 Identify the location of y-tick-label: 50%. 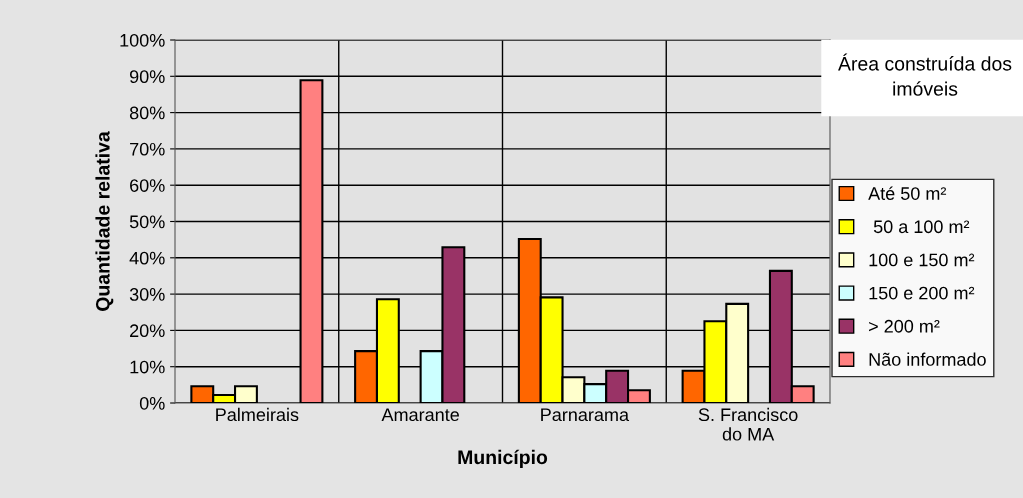
(147, 222).